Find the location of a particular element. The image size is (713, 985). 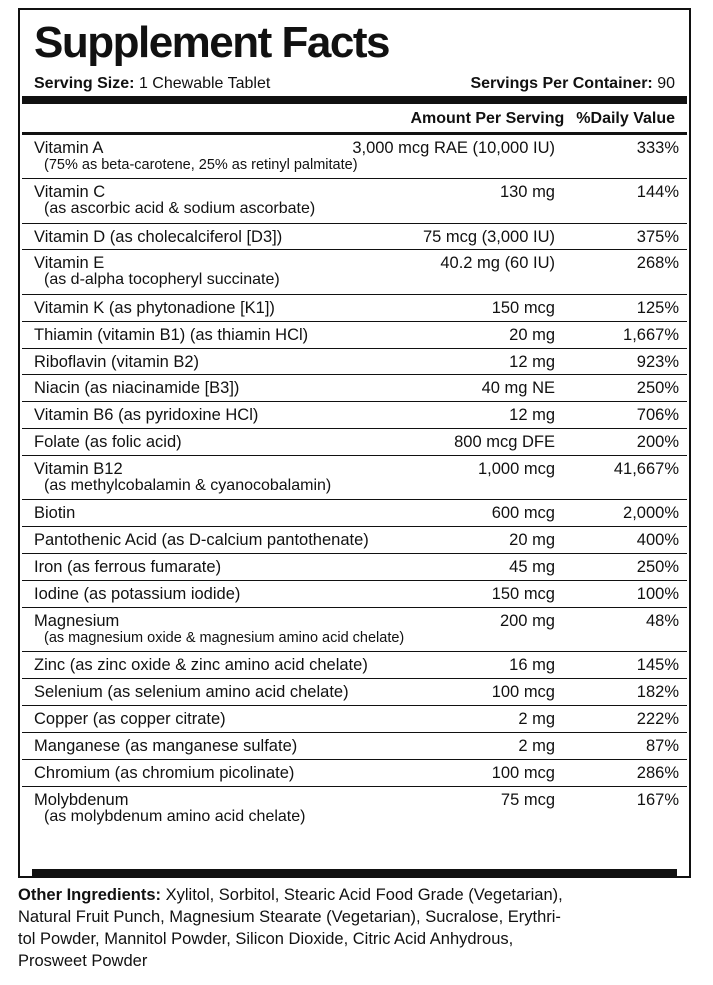

amount: 40.2 mg (60 IU) is located at coordinates (497, 263).